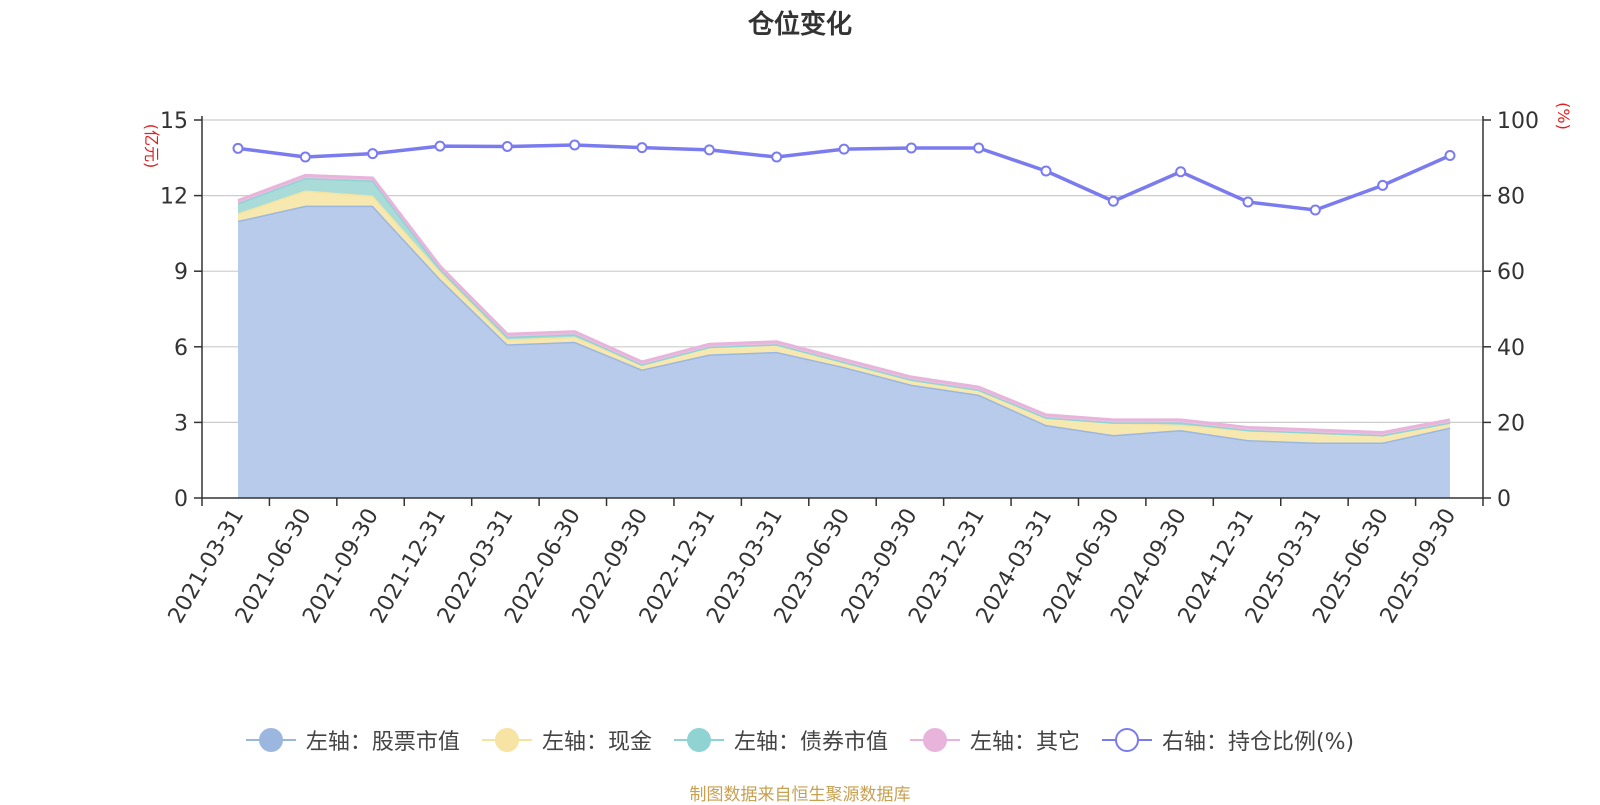 The width and height of the screenshot is (1600, 805). I want to click on chart-title: 仓位变化, so click(799, 25).